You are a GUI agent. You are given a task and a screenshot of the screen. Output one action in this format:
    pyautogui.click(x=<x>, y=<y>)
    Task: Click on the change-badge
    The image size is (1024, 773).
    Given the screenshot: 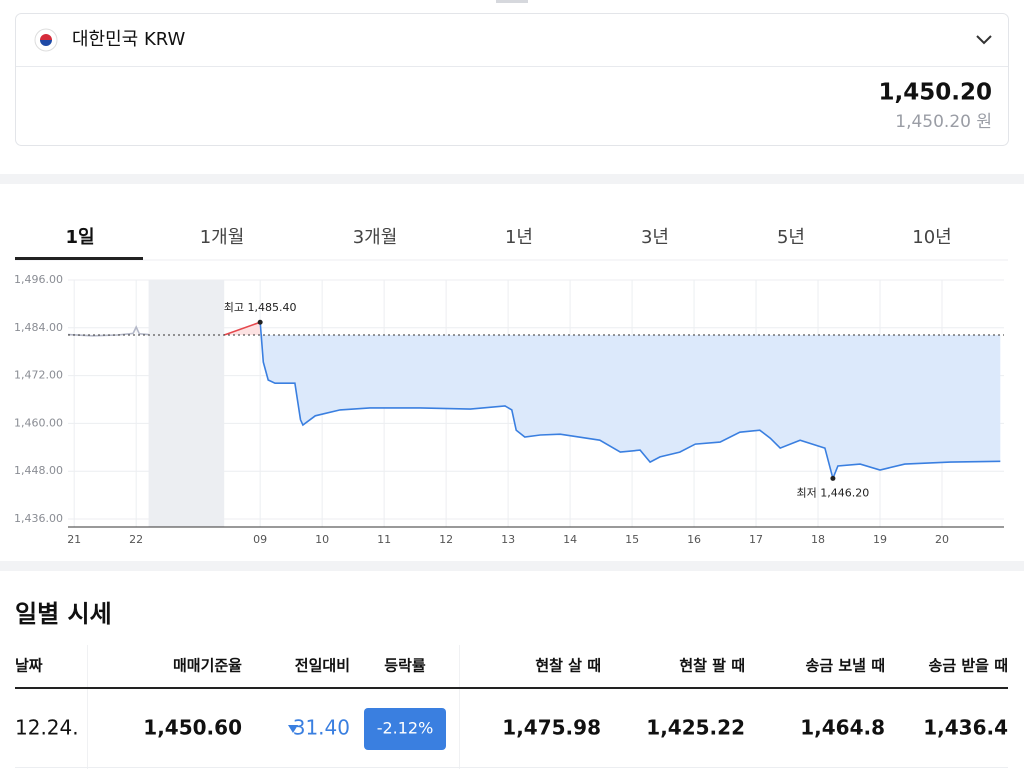 What is the action you would take?
    pyautogui.click(x=405, y=729)
    